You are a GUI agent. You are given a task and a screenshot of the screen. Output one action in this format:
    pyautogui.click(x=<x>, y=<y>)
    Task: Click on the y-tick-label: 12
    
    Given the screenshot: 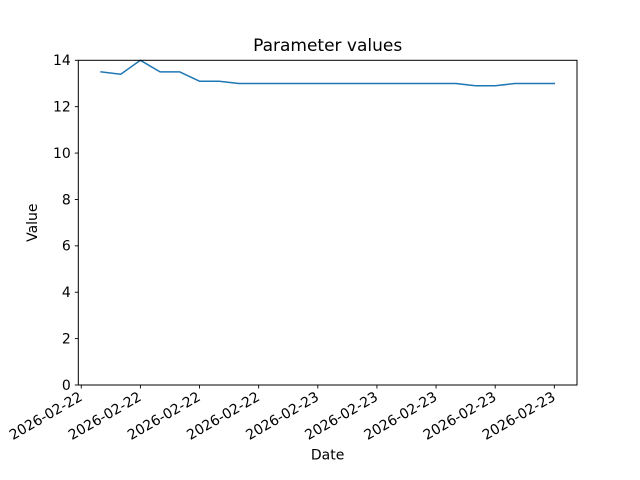 What is the action you would take?
    pyautogui.click(x=62, y=107)
    